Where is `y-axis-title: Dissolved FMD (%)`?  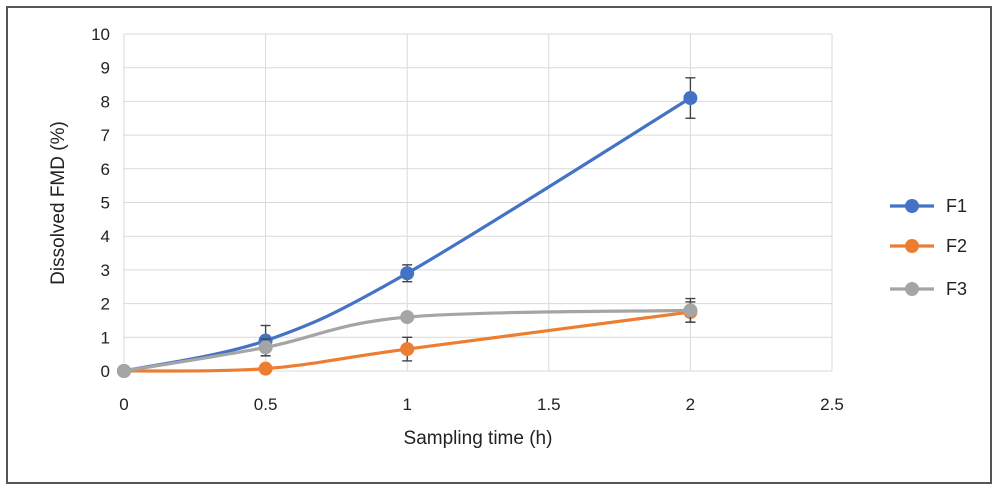 y-axis-title: Dissolved FMD (%) is located at coordinates (58, 203).